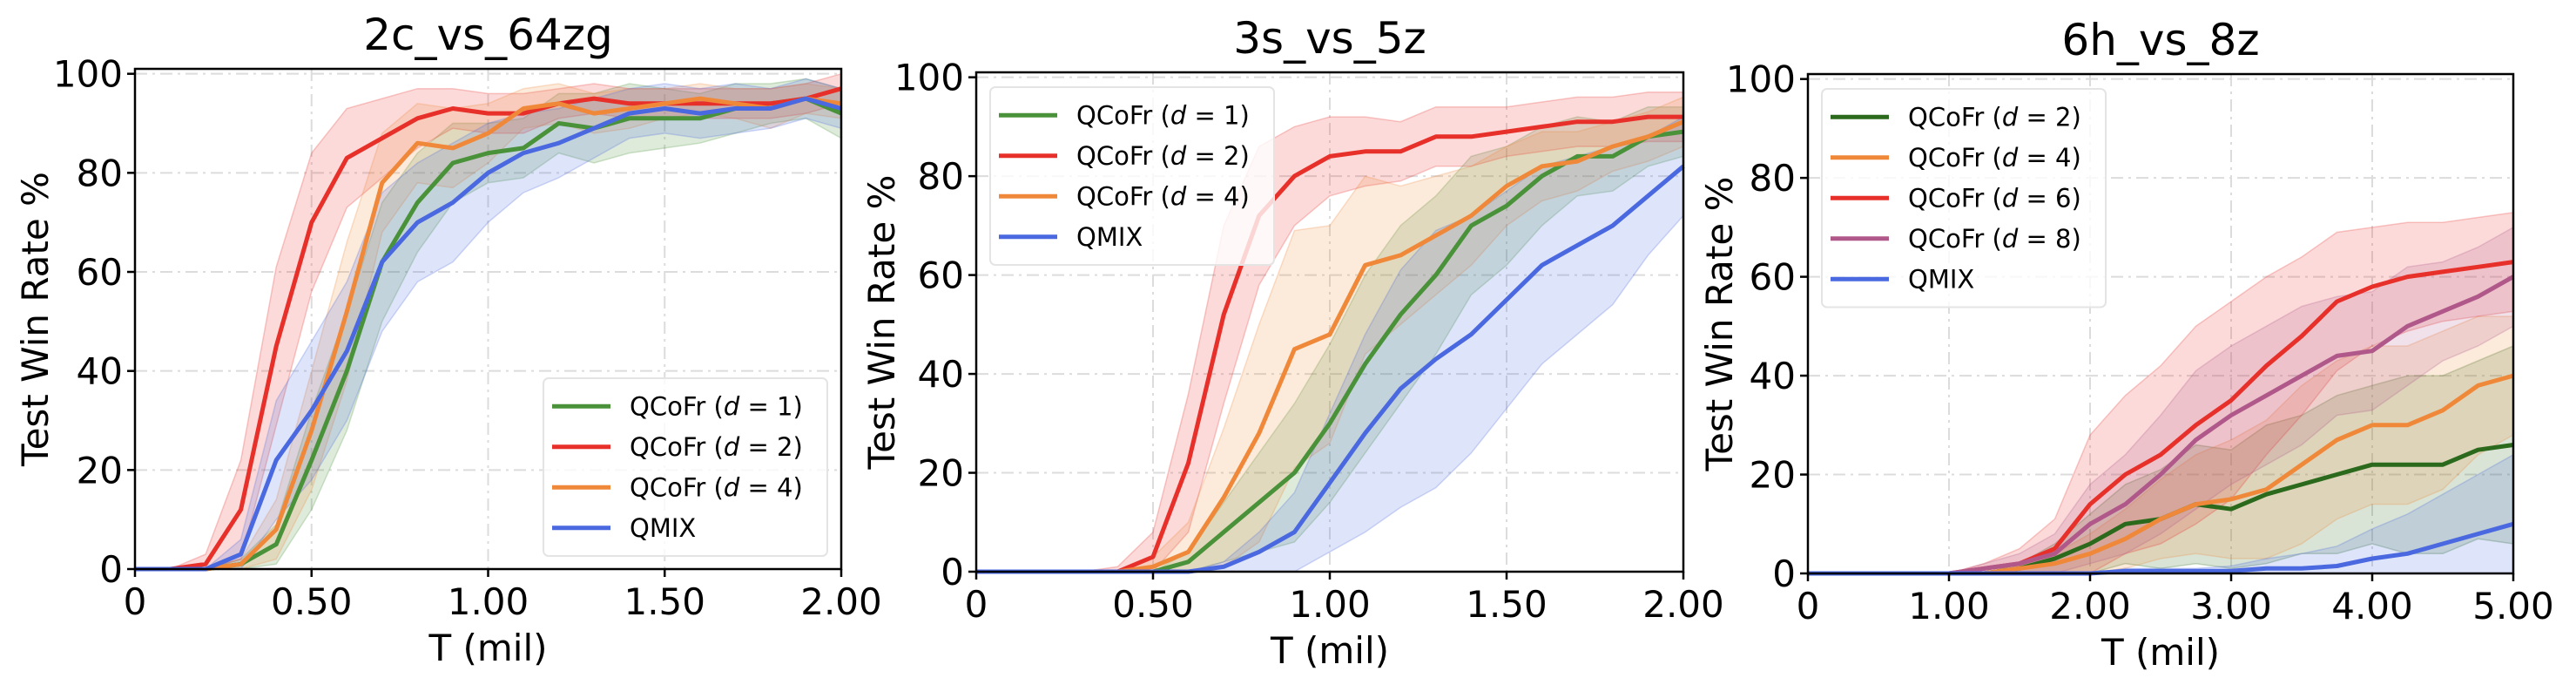 This screenshot has height=678, width=2576. What do you see at coordinates (2160, 40) in the screenshot?
I see `subplot-title: 6h_vs_8z` at bounding box center [2160, 40].